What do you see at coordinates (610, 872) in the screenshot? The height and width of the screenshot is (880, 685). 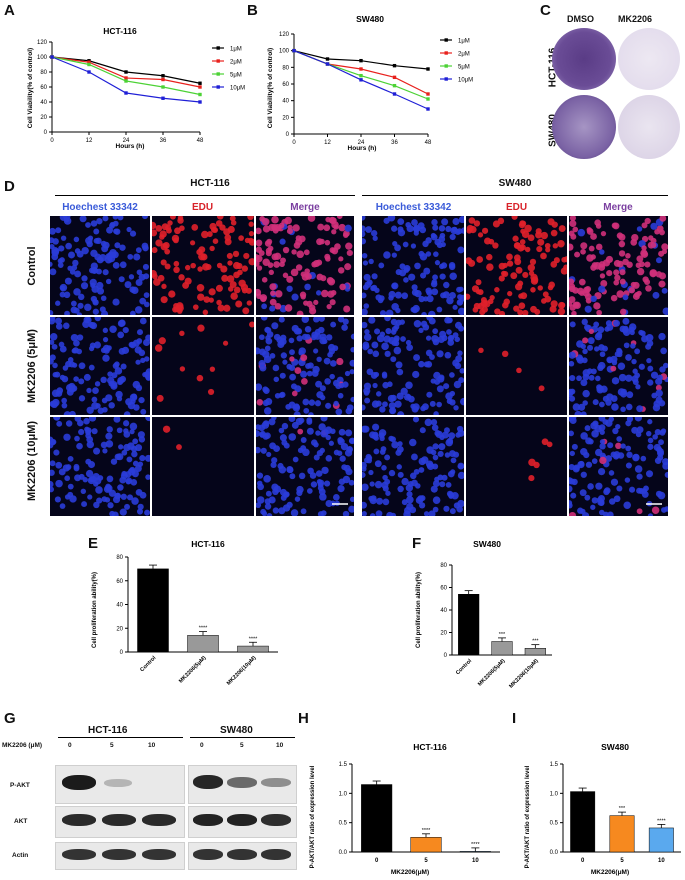 I see `x-axis-label: MK2206(μM)` at bounding box center [610, 872].